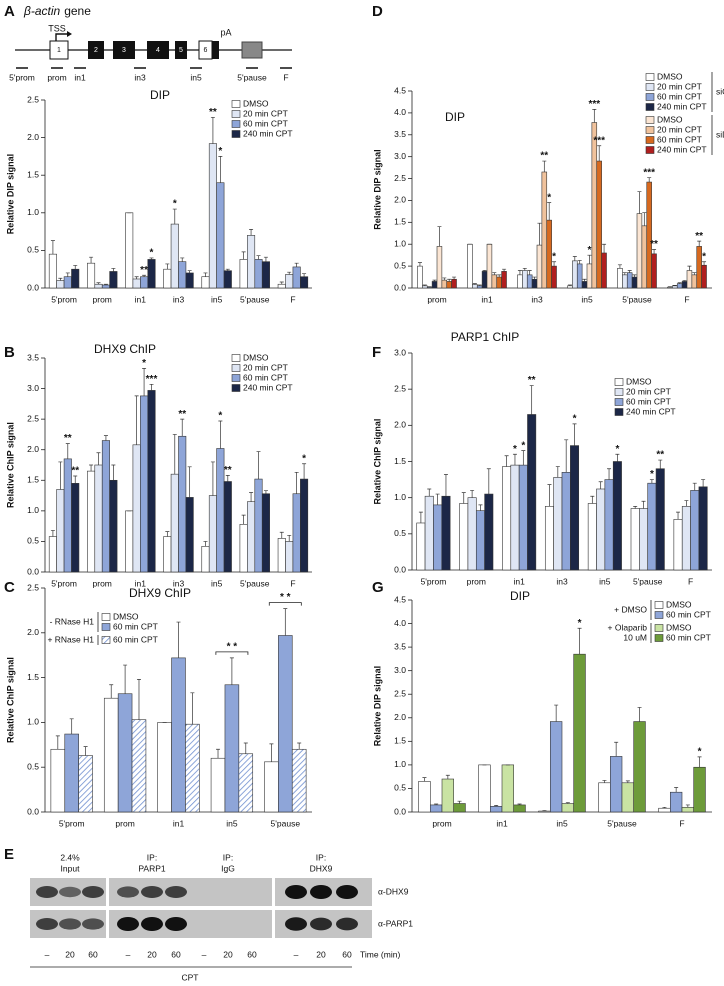  What do you see at coordinates (232, 647) in the screenshot?
I see `significance: * *` at bounding box center [232, 647].